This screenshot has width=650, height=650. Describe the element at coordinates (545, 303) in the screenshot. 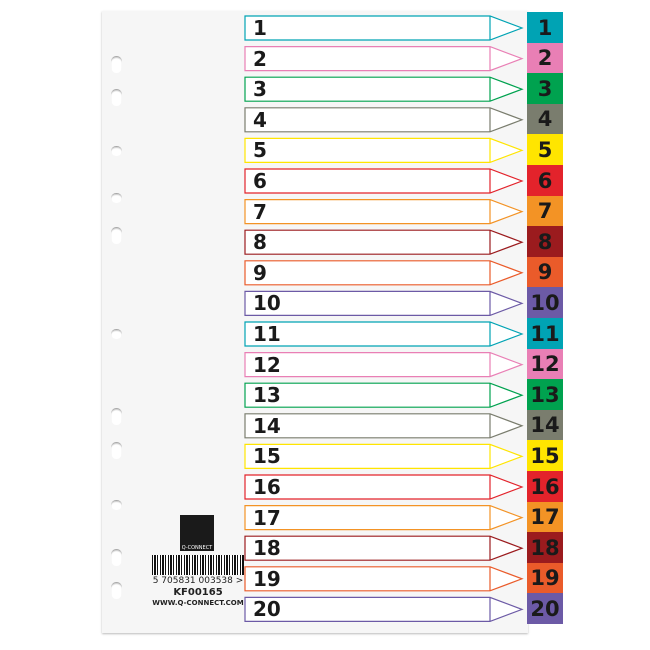

I see `index-tab: 10` at that location.